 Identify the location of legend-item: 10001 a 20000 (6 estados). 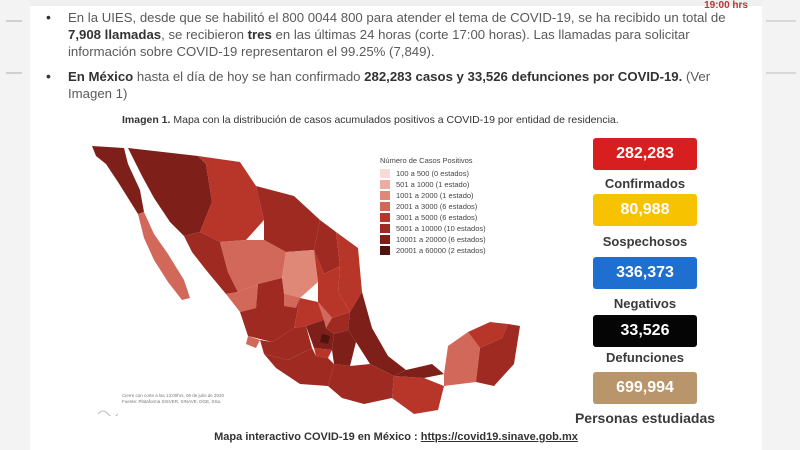
(460, 239).